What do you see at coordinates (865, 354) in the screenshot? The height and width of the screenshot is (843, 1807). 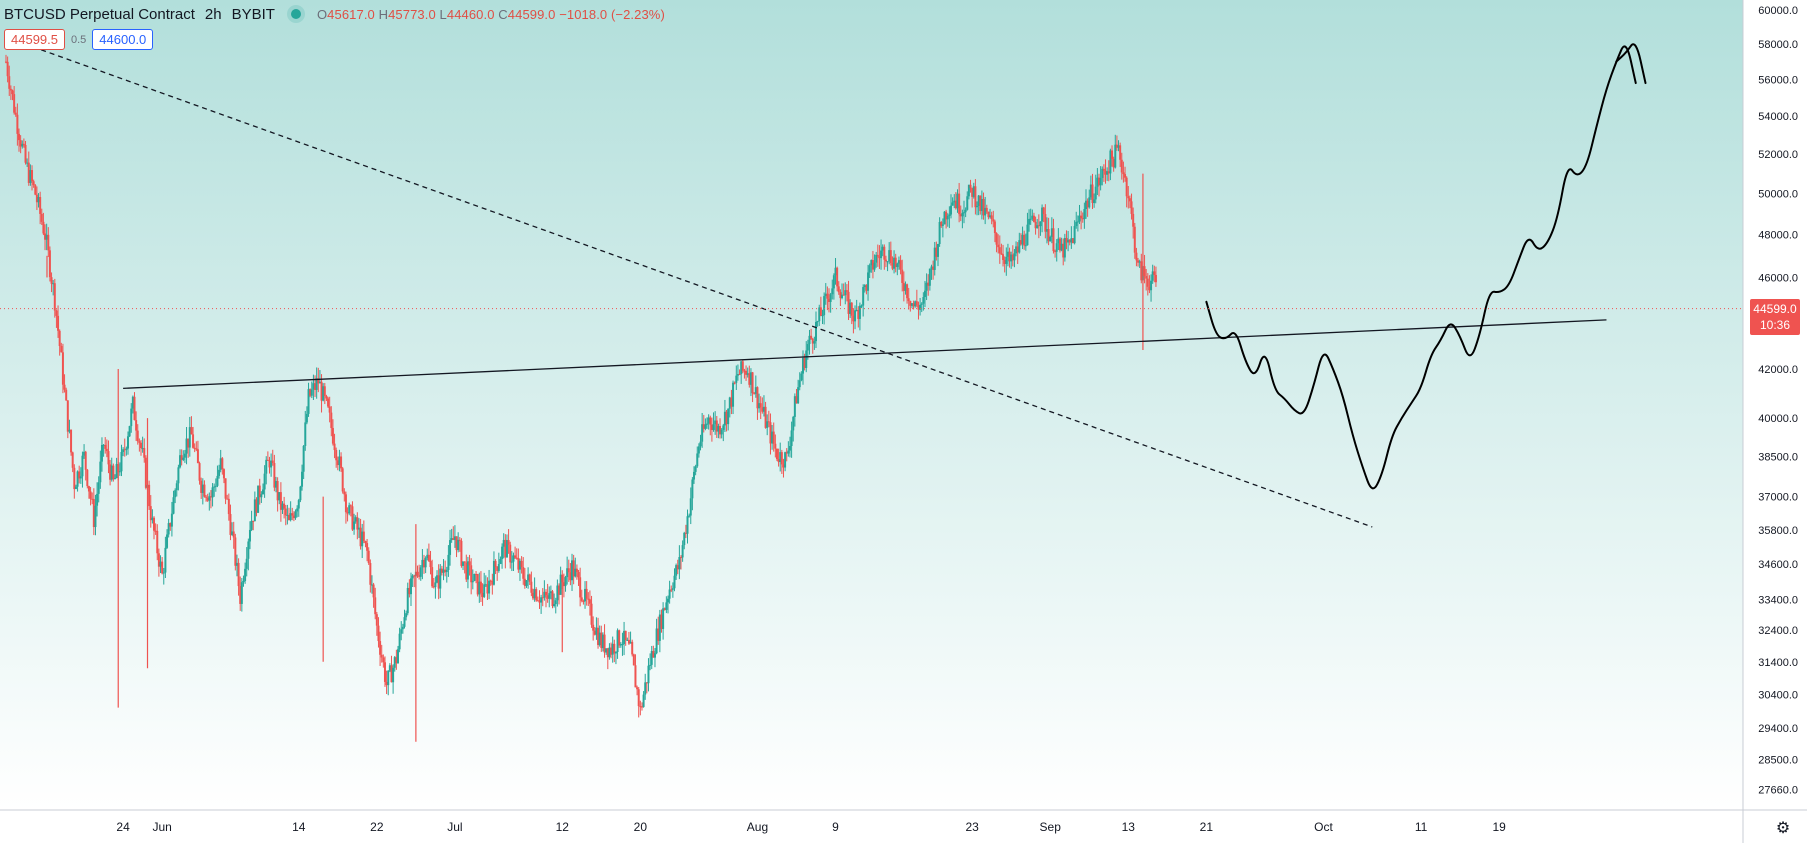 I see `trendline-solid` at bounding box center [865, 354].